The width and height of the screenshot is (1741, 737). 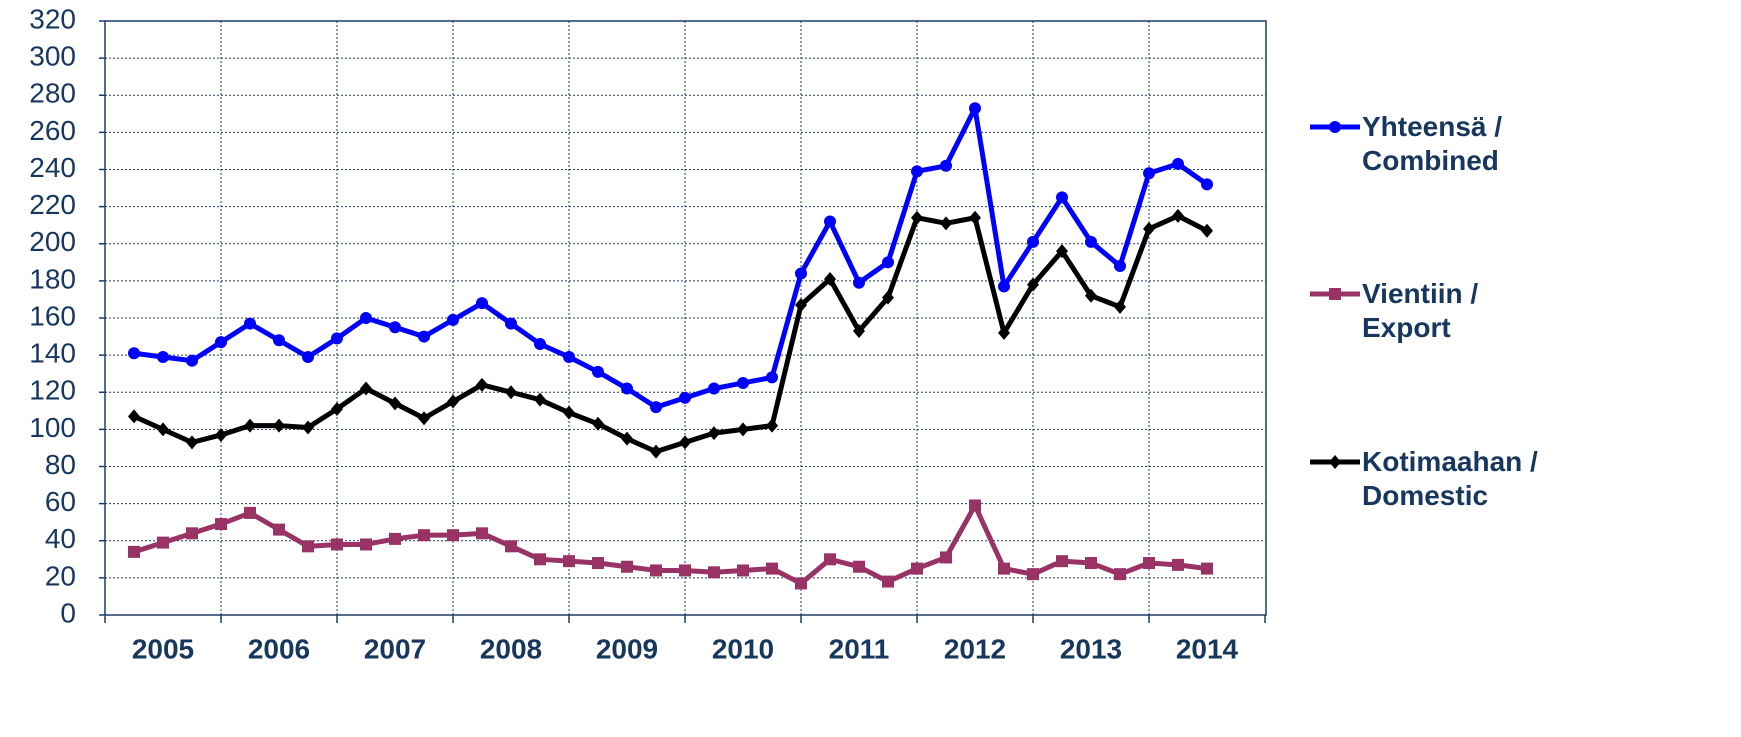 What do you see at coordinates (52, 56) in the screenshot?
I see `y-tick-label: 300` at bounding box center [52, 56].